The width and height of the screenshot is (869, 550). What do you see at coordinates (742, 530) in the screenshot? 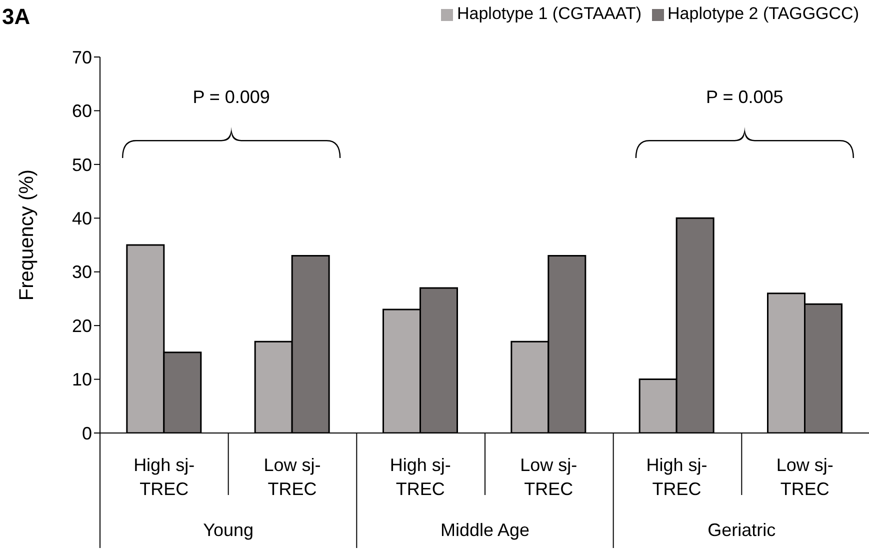
I see `text: Geriatric` at bounding box center [742, 530].